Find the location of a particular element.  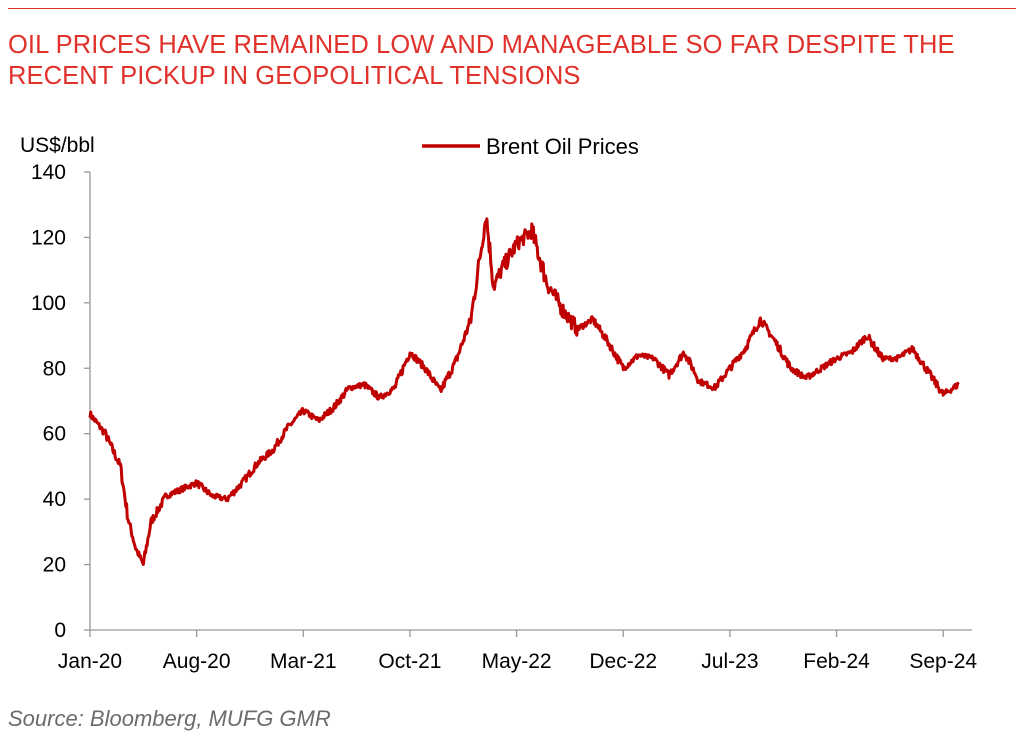

y-tick-label: 20 is located at coordinates (54, 565).